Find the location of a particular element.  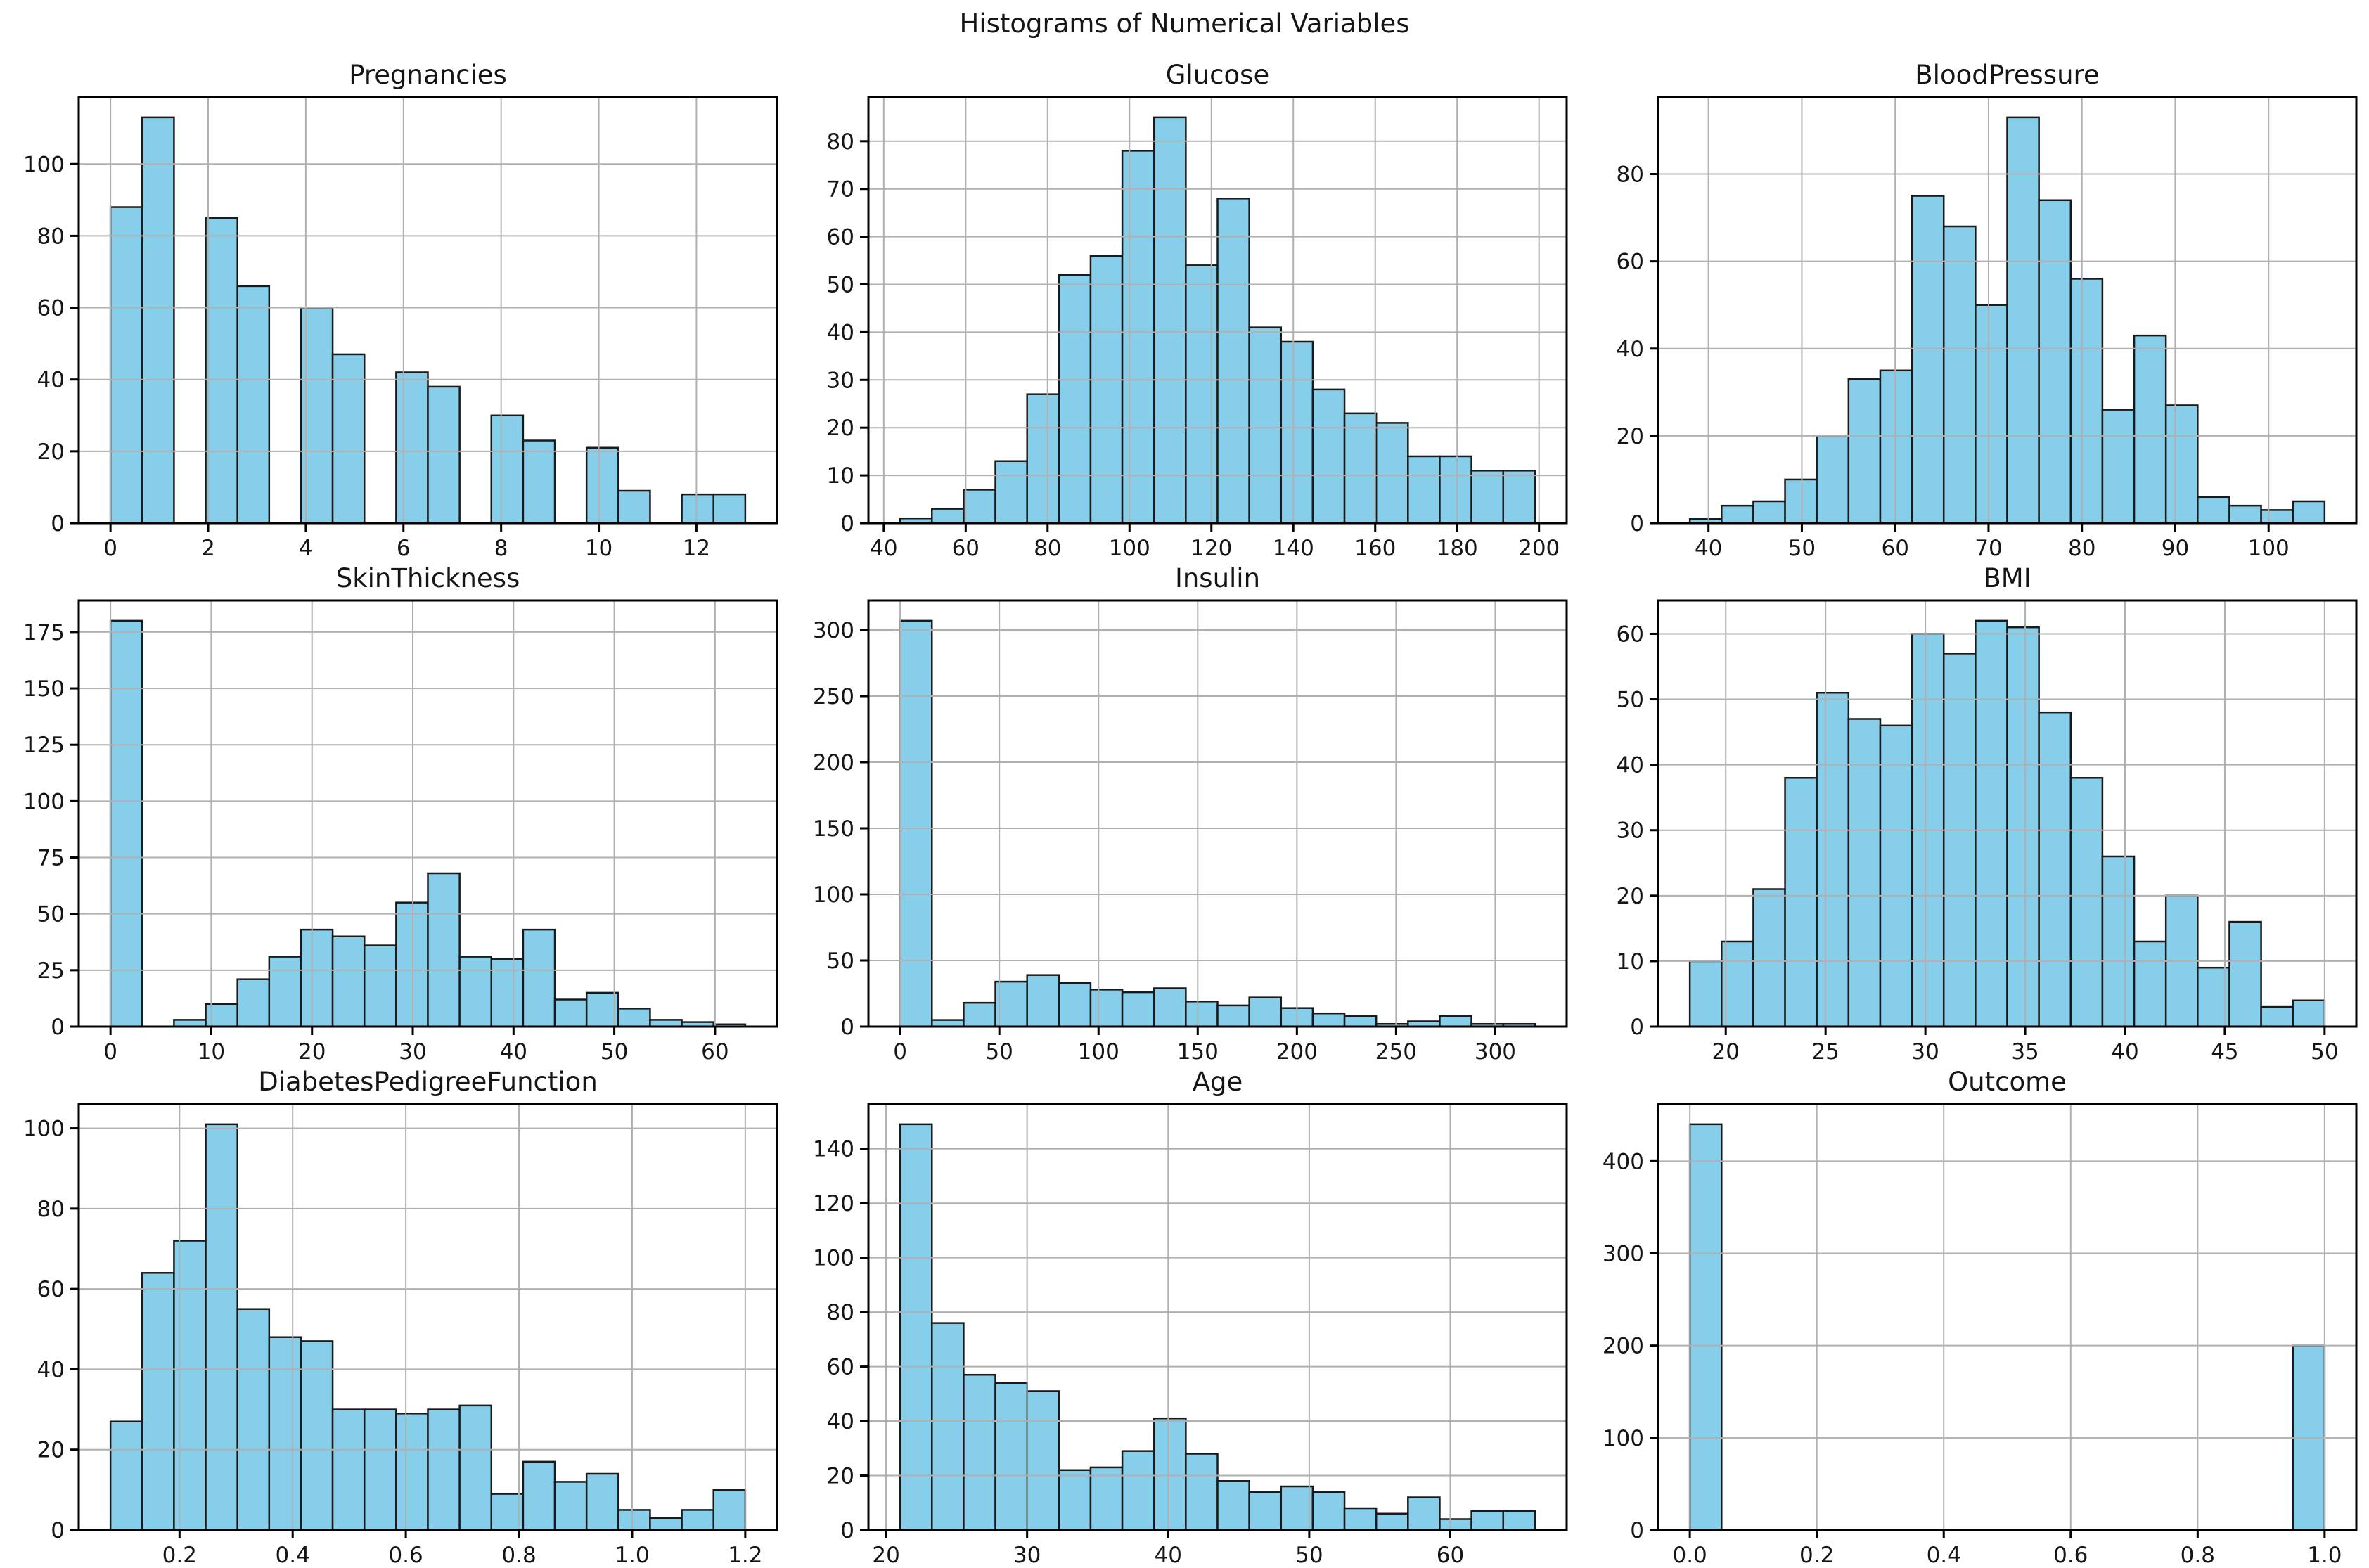

x-tick-label: 160 is located at coordinates (1375, 548).